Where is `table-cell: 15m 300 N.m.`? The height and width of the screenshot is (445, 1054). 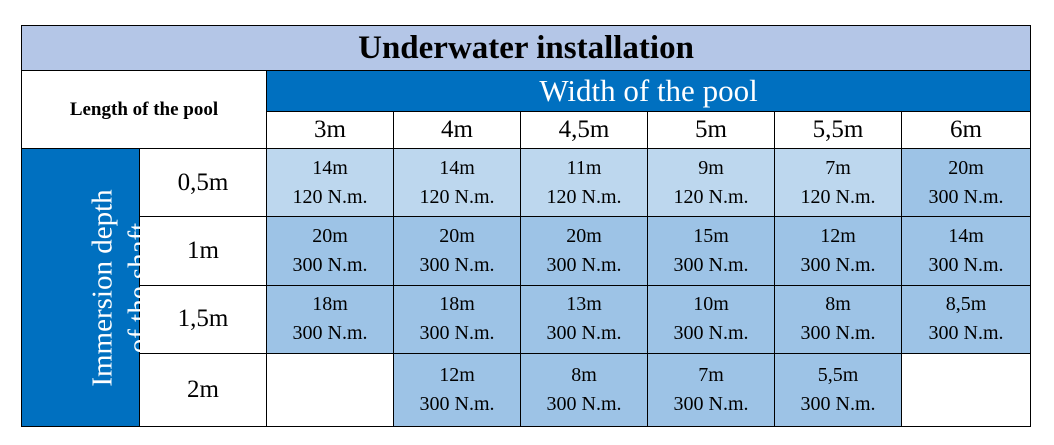 table-cell: 15m 300 N.m. is located at coordinates (711, 251).